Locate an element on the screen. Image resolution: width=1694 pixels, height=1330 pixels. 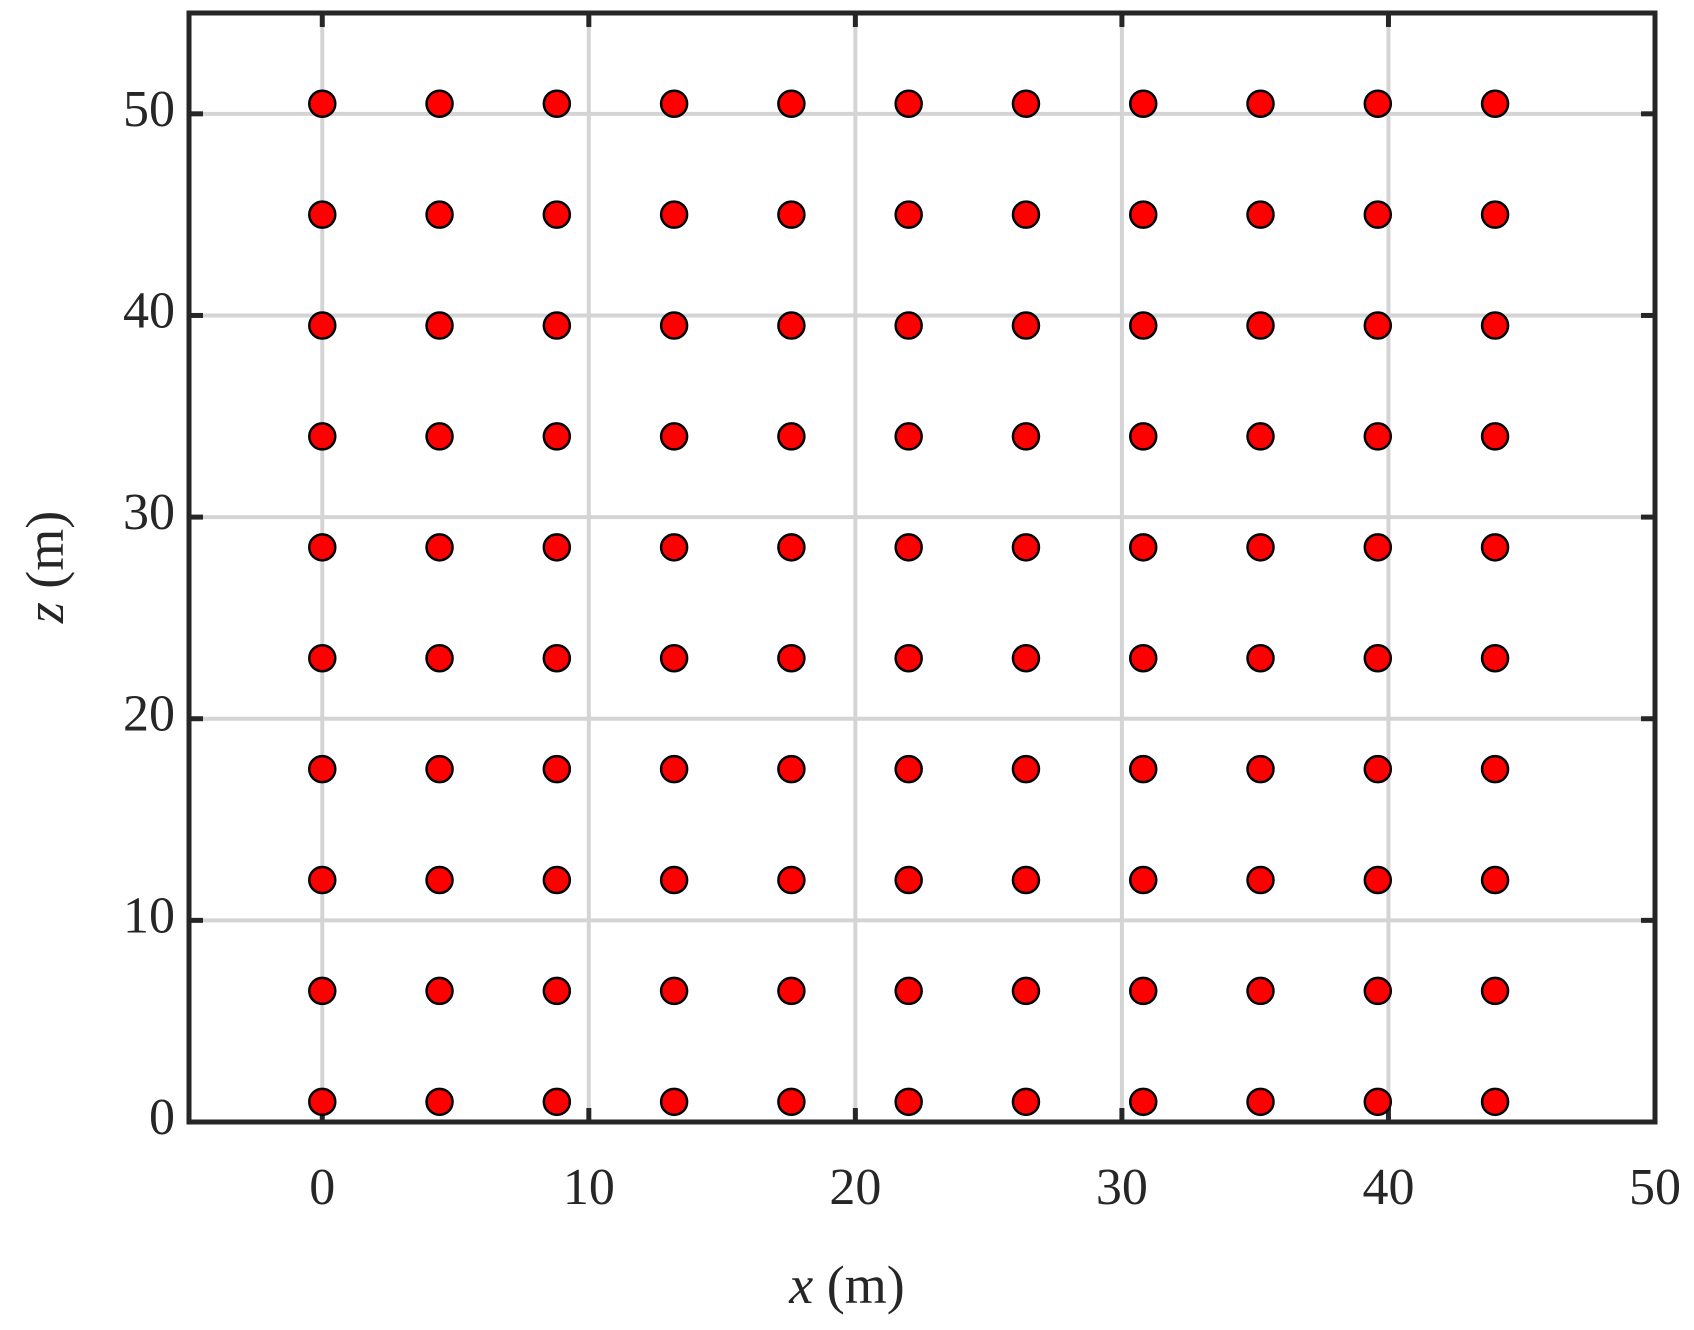
x-tick-label: 40 is located at coordinates (1388, 1187).